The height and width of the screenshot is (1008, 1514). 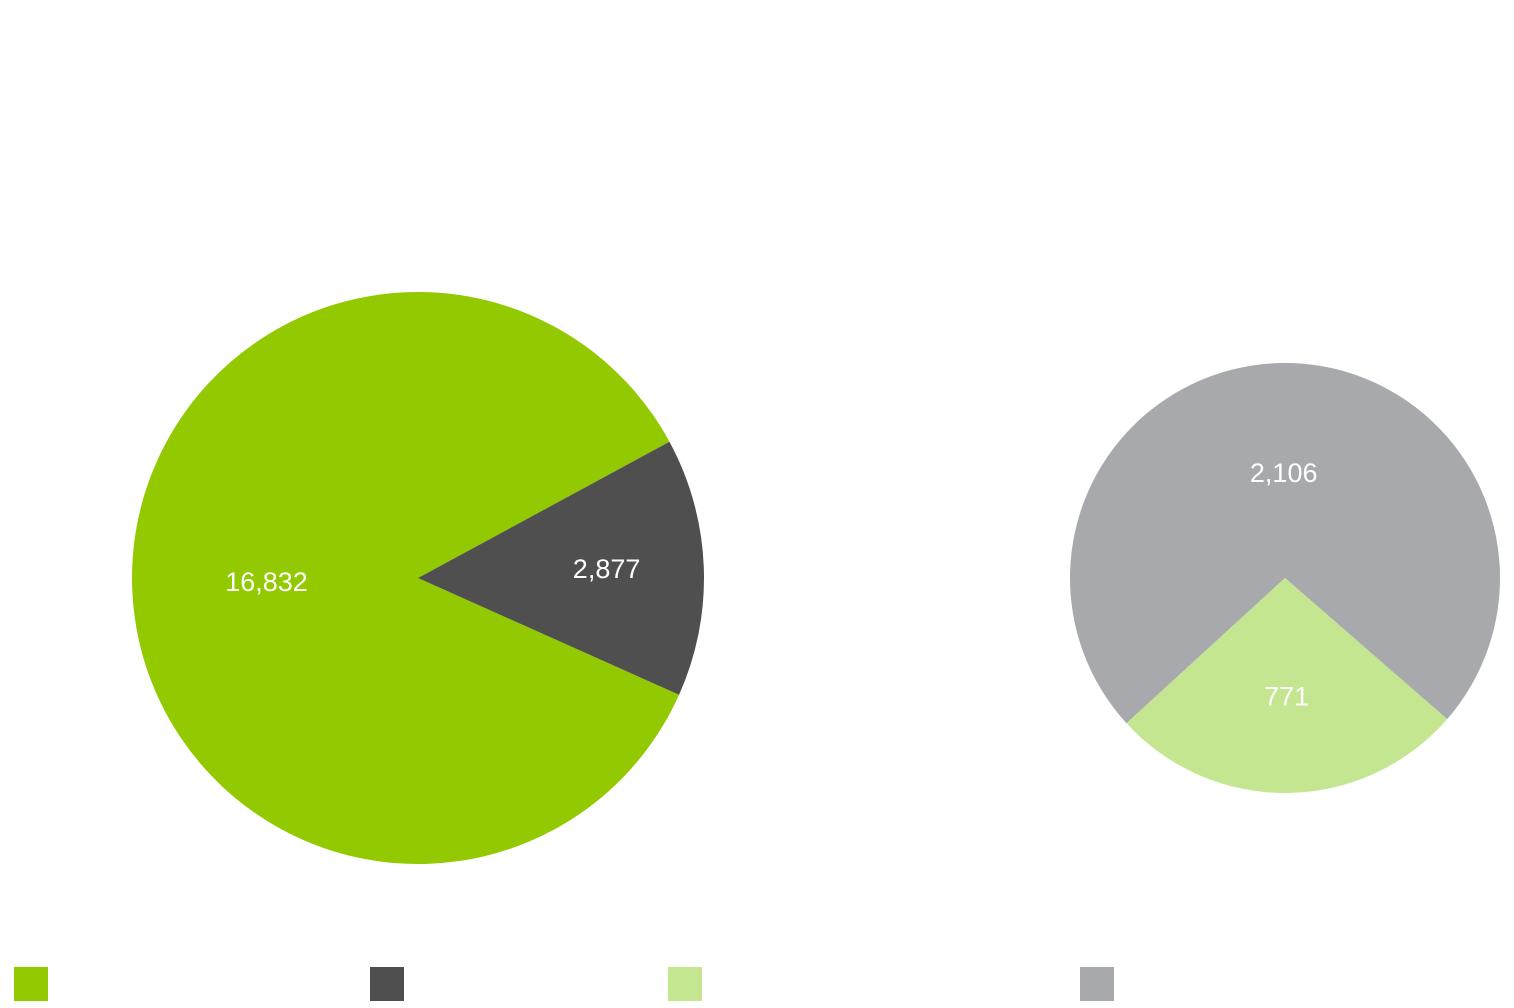 I want to click on pie-1-slice-2-label: 2,877, so click(x=607, y=569).